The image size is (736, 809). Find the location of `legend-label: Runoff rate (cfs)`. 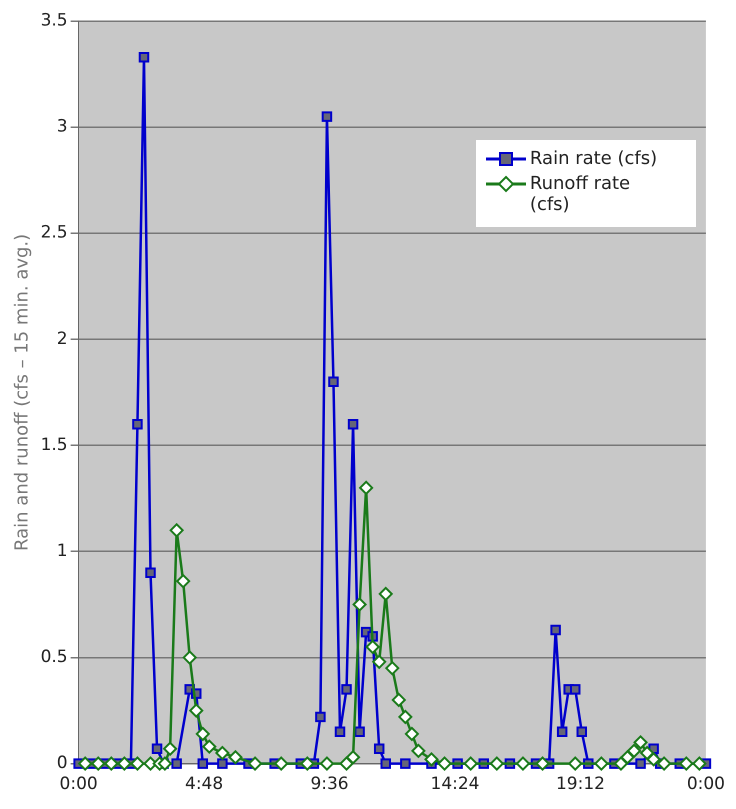

legend-label: Runoff rate (cfs) is located at coordinates (581, 193).